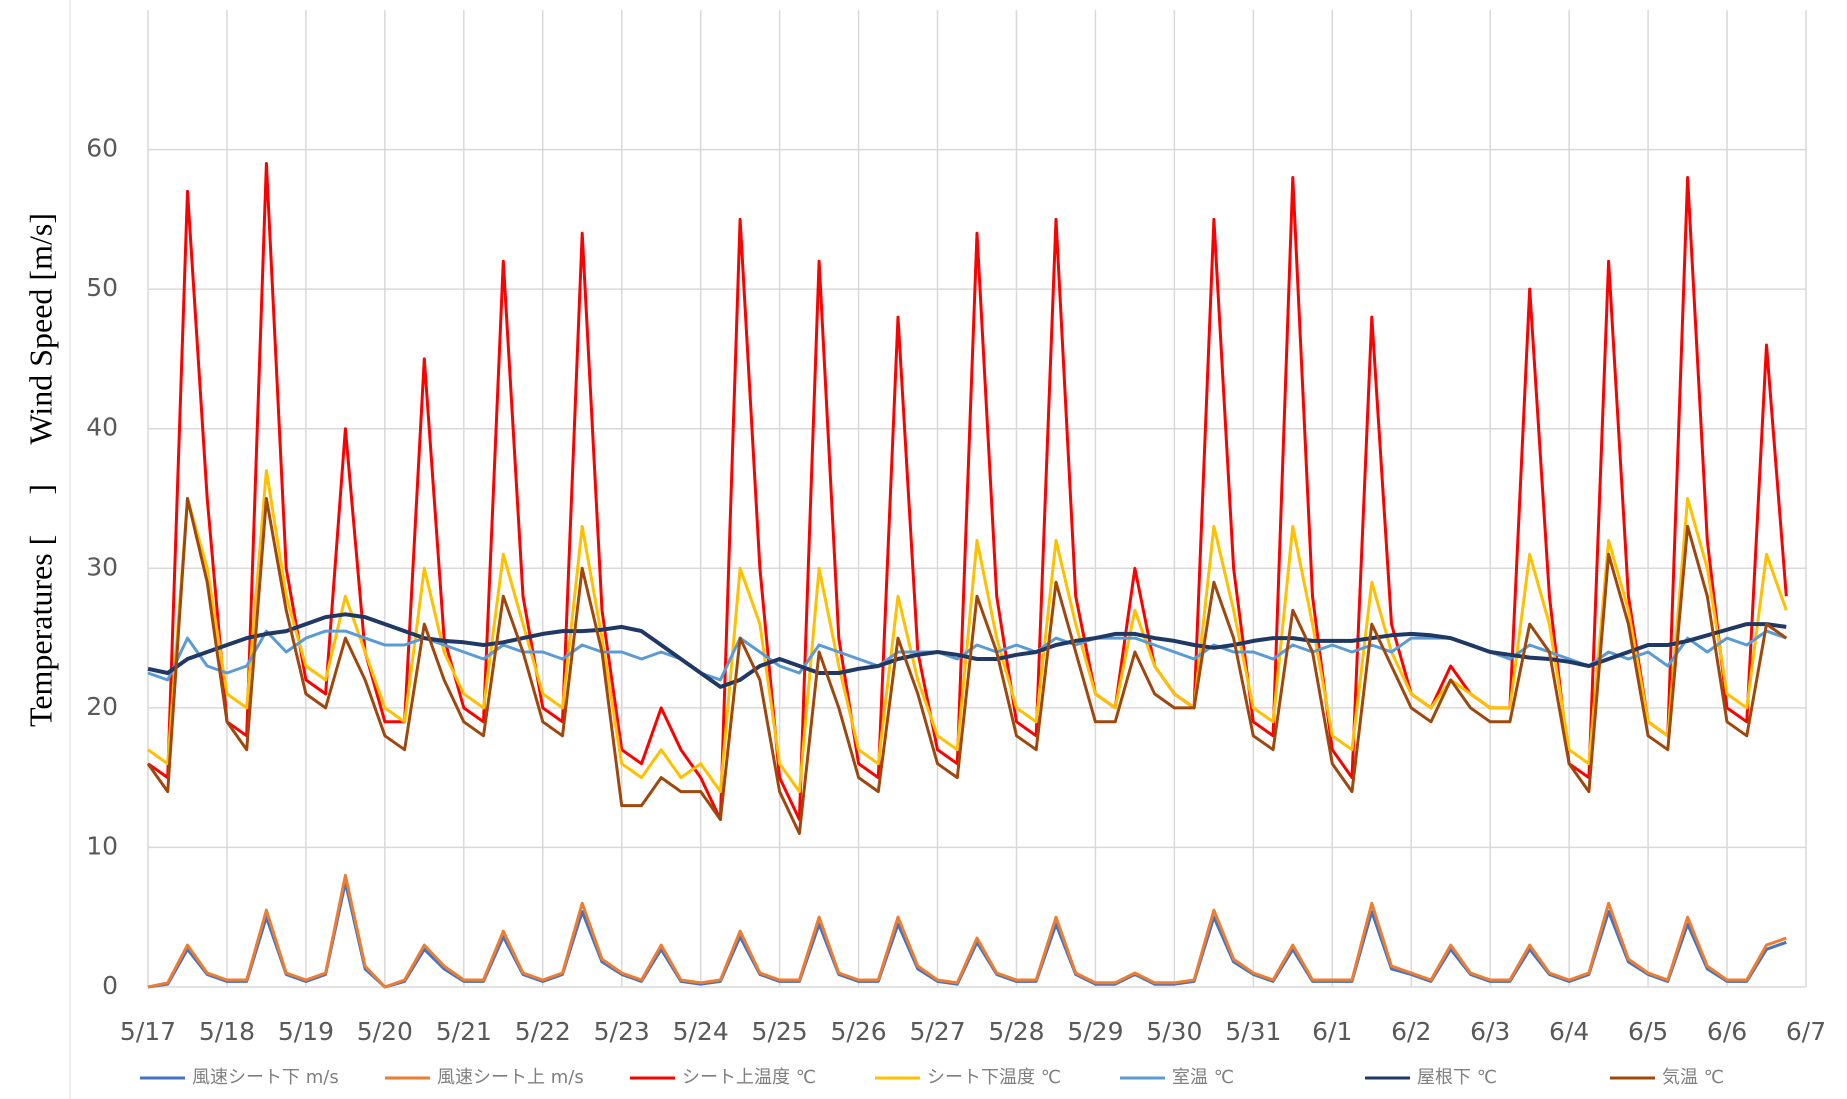  What do you see at coordinates (1411, 1031) in the screenshot?
I see `x-tick-label: 6/2` at bounding box center [1411, 1031].